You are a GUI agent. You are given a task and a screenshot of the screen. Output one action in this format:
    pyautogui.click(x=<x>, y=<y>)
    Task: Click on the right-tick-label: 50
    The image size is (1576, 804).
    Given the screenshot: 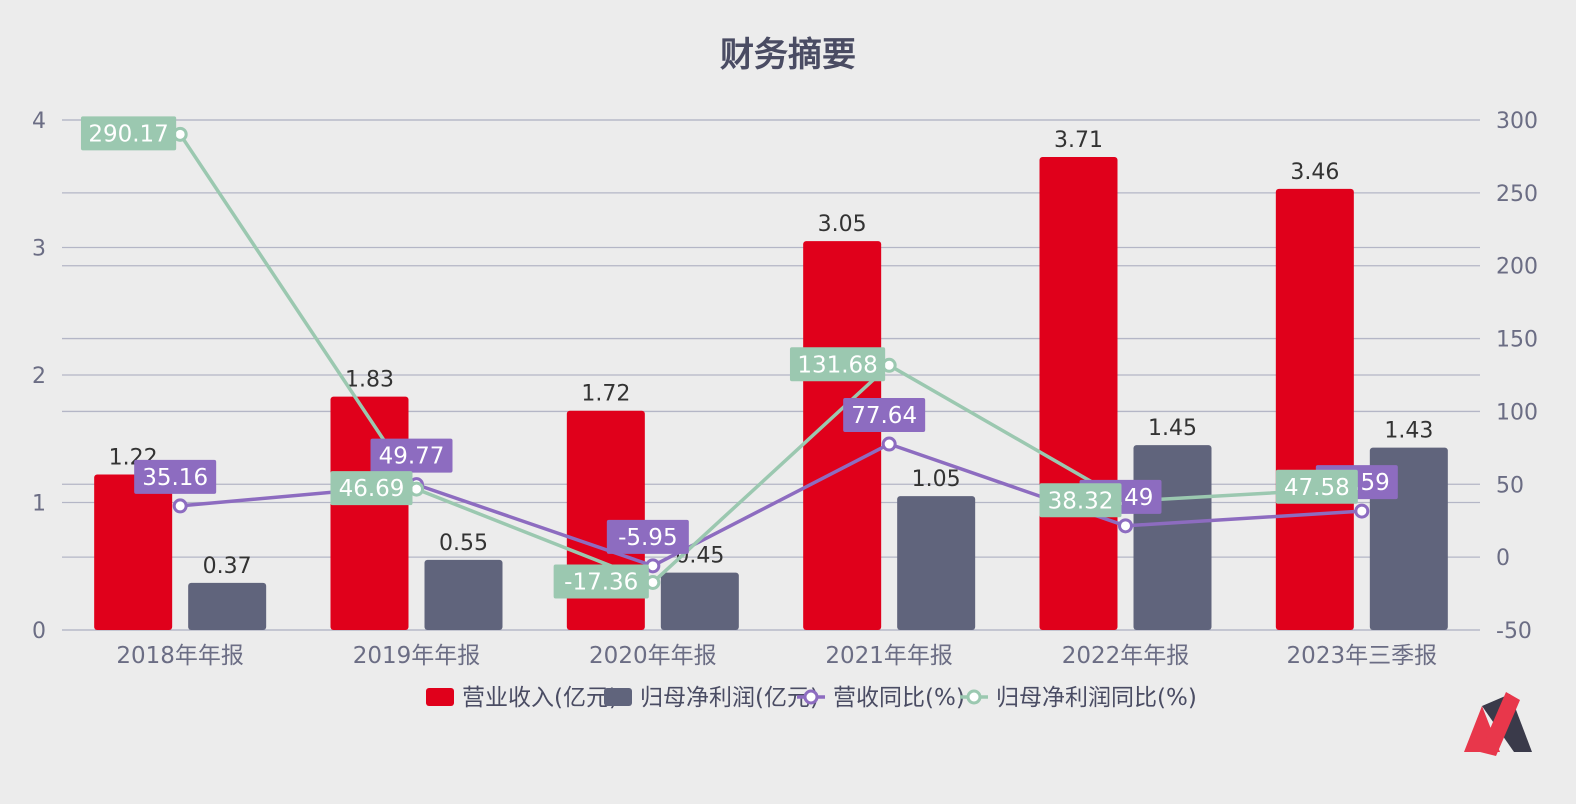 What is the action you would take?
    pyautogui.click(x=1510, y=485)
    